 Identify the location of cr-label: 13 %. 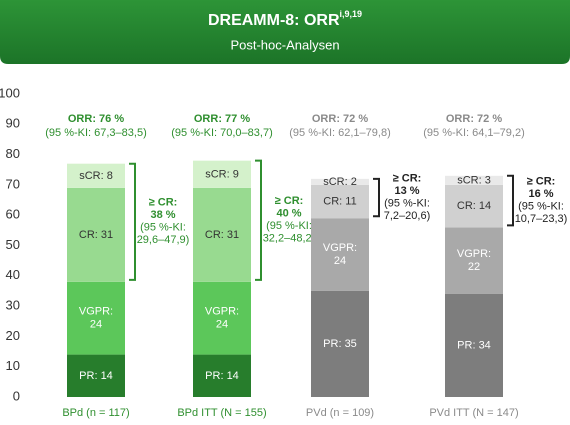
(406, 191).